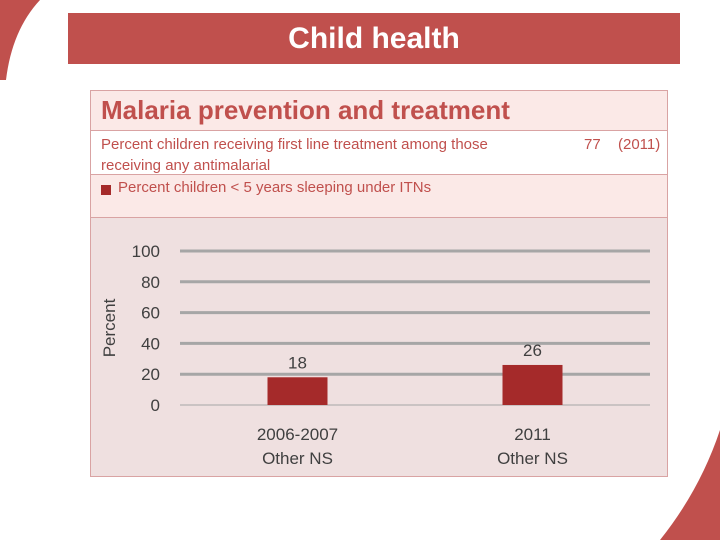 Image resolution: width=720 pixels, height=540 pixels. I want to click on treatment-info-year: (2011), so click(639, 144).